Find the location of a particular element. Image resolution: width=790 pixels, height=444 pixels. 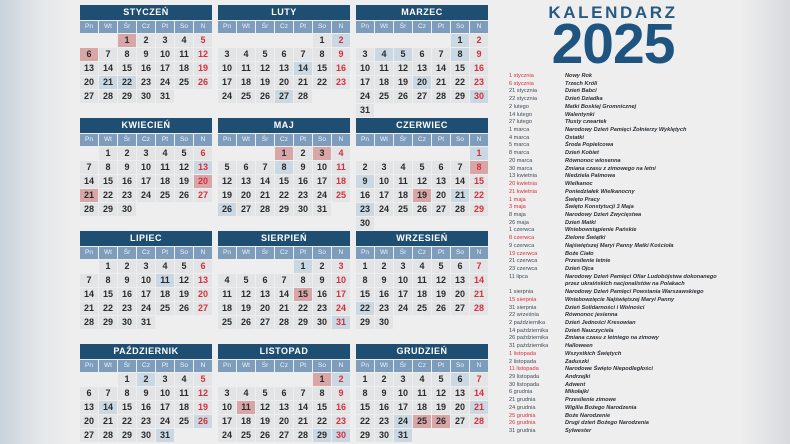

day-cell: 3 is located at coordinates (322, 153).